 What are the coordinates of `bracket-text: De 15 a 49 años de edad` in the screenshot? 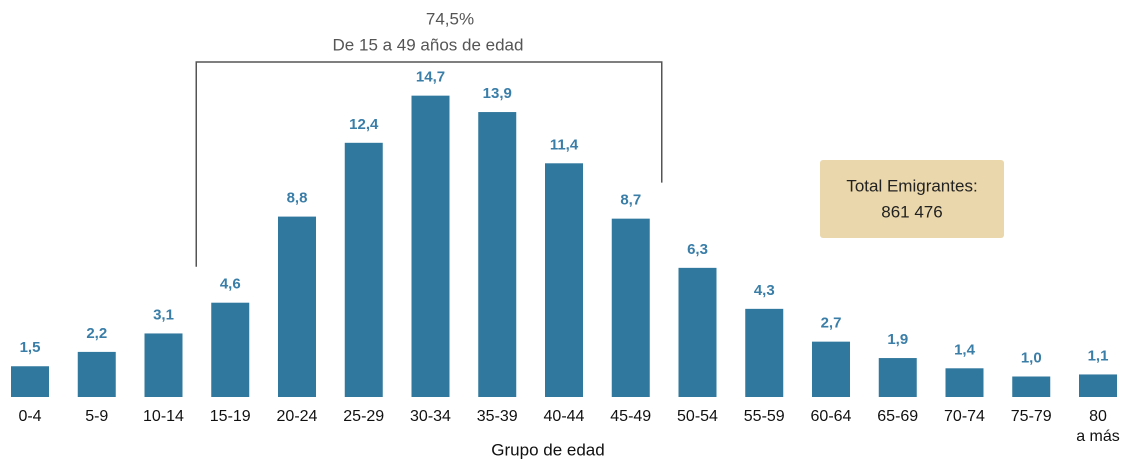 It's located at (428, 44).